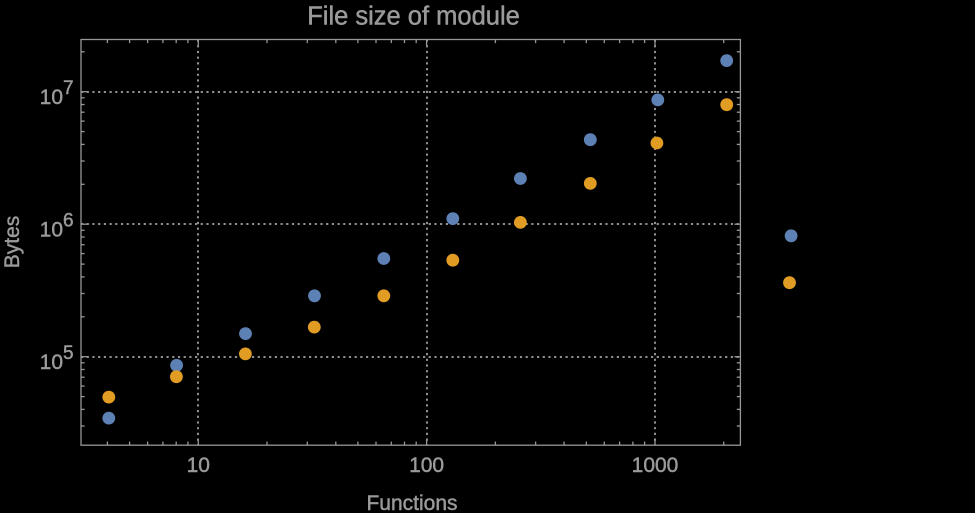  What do you see at coordinates (68, 353) in the screenshot?
I see `svg-text: 5` at bounding box center [68, 353].